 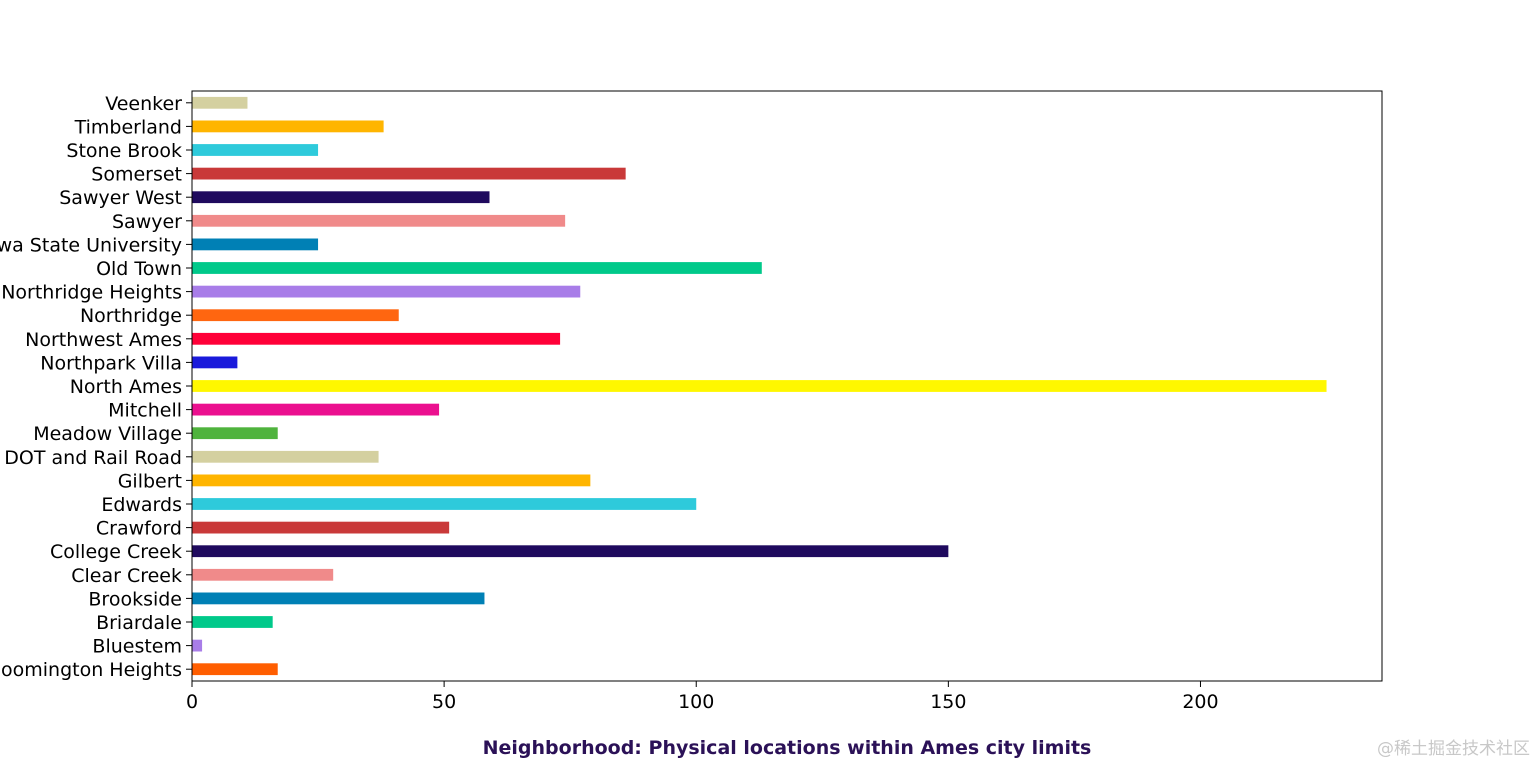 I want to click on y-tick-label: Iowa State University, so click(x=91, y=245).